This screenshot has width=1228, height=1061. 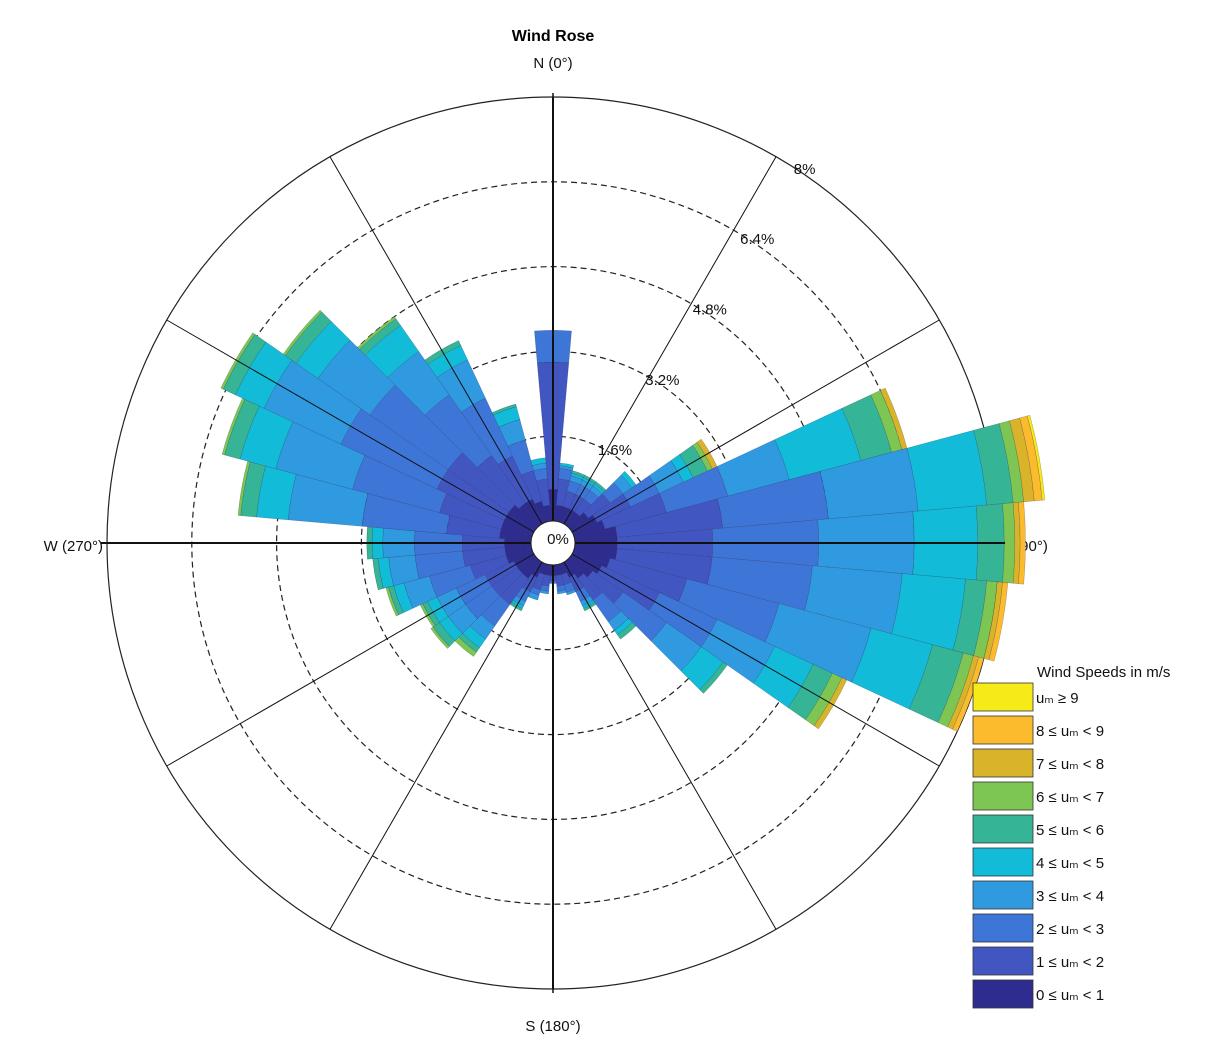 I want to click on legend-label: 2 ≤ uₘ < 3, so click(x=1070, y=929).